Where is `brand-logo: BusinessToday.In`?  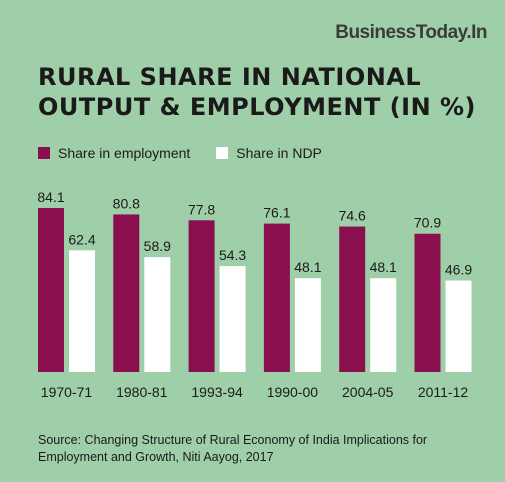
brand-logo: BusinessToday.In is located at coordinates (411, 32).